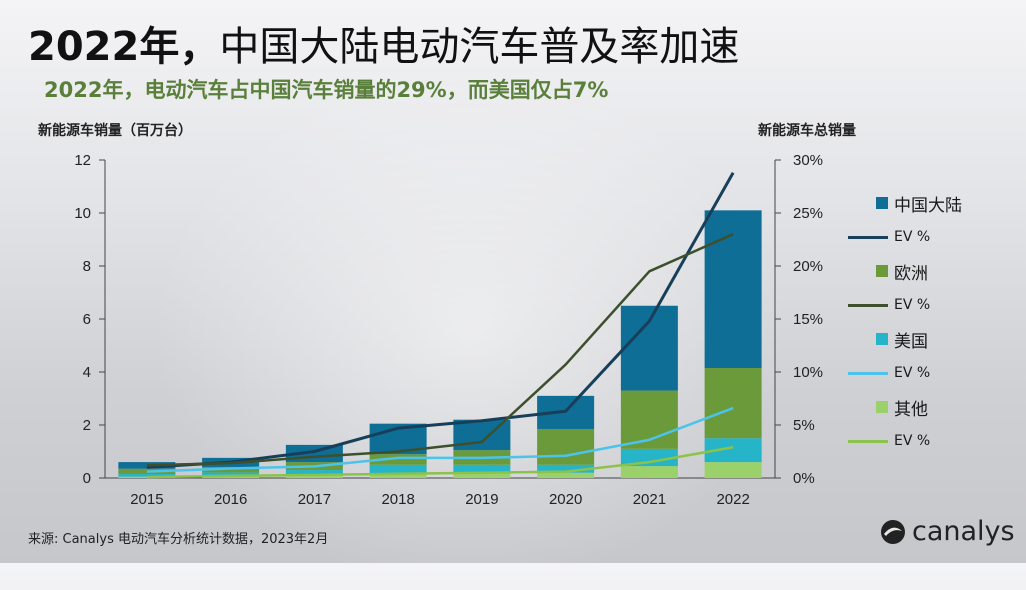 This screenshot has width=1026, height=590. Describe the element at coordinates (87, 372) in the screenshot. I see `y-tick-label: 4` at that location.